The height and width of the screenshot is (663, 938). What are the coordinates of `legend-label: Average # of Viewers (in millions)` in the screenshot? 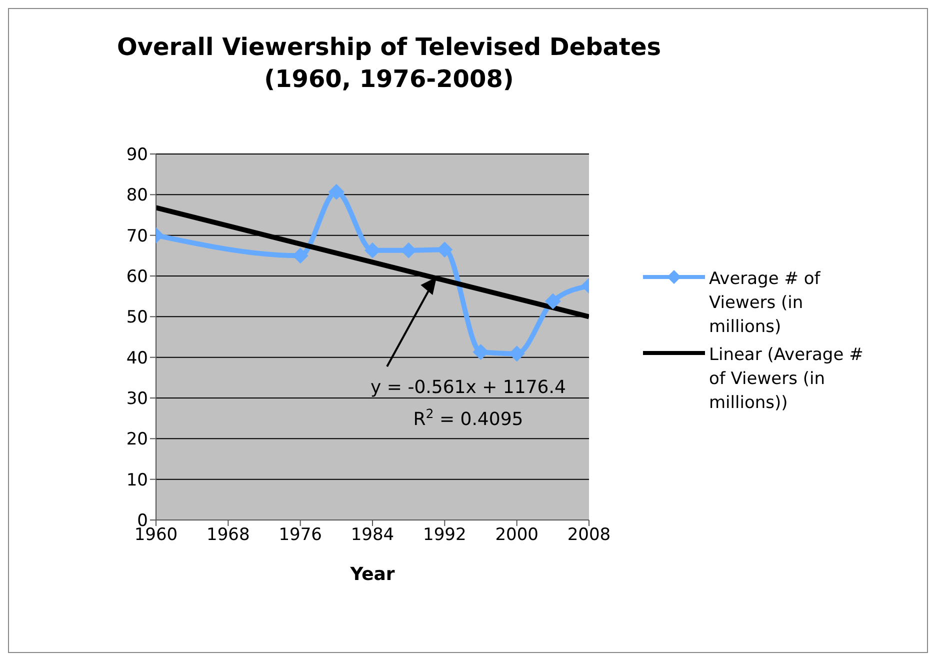 It's located at (765, 303).